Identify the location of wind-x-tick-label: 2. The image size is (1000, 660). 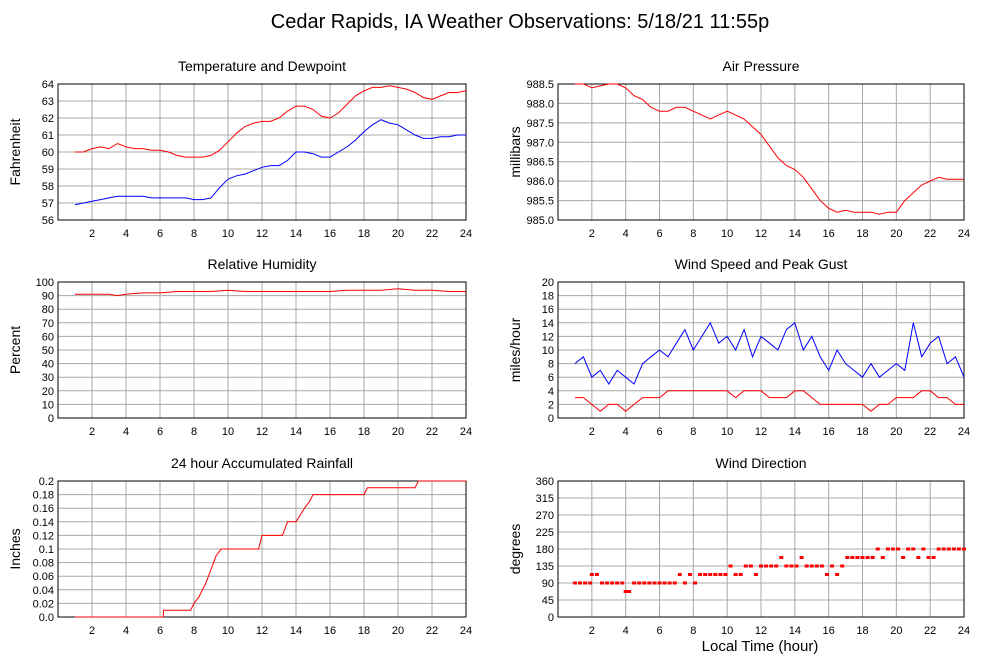
(592, 432).